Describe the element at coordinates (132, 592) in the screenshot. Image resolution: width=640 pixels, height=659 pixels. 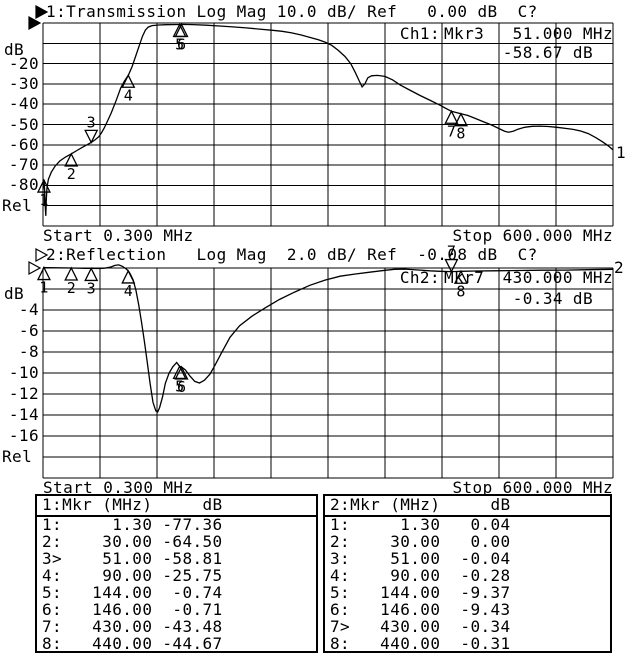
I see `marker-table-ch1-row-5: 5: 144.00 -0.74` at that location.